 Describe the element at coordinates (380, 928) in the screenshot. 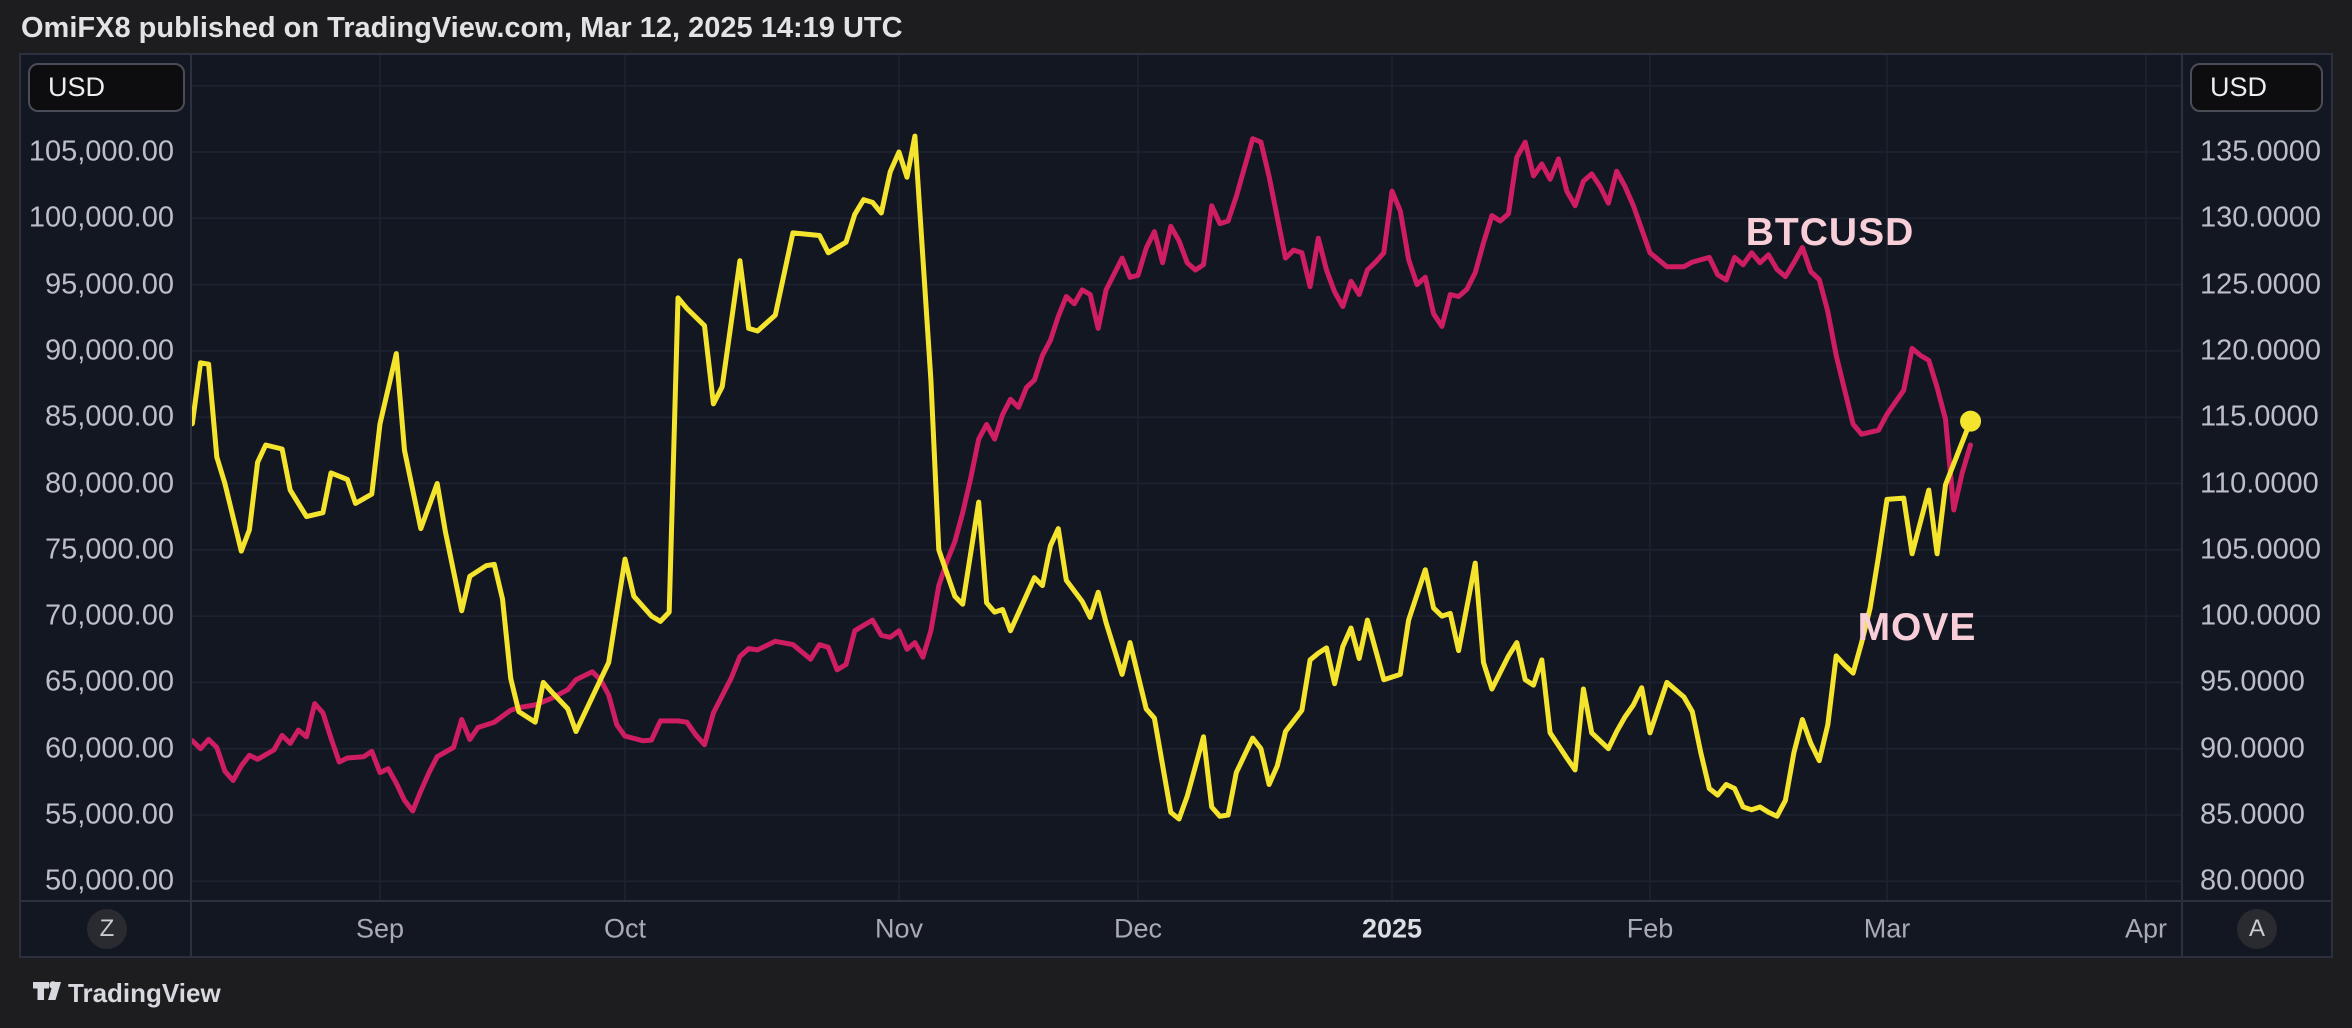

I see `x-axis-label: Sep` at that location.